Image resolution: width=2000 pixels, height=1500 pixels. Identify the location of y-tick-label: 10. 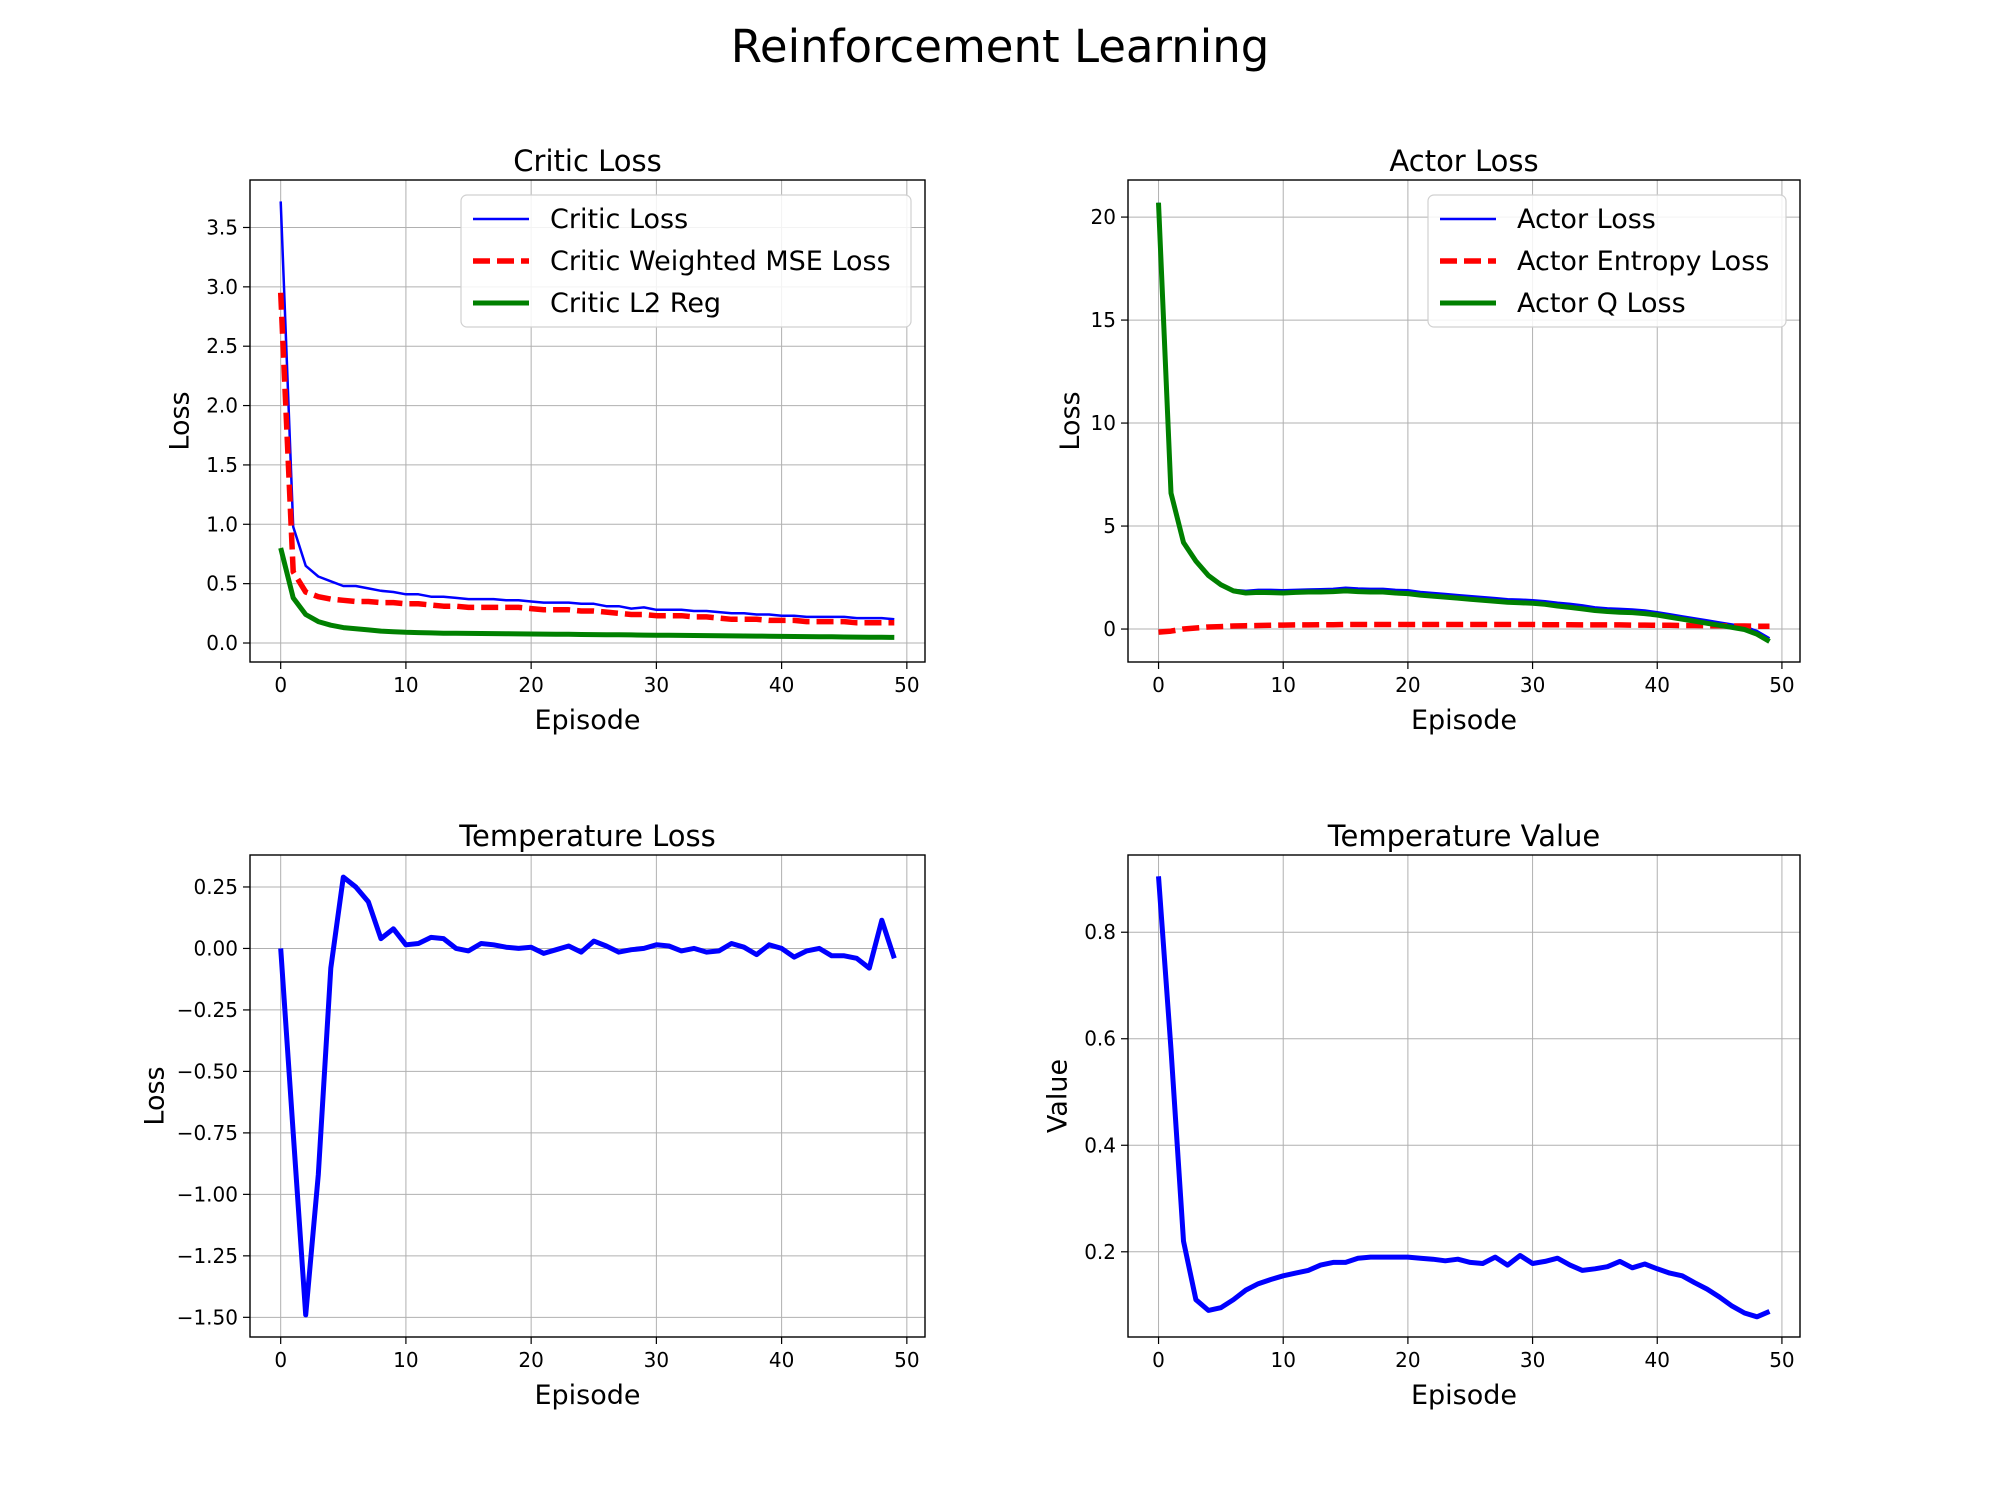
(1103, 423).